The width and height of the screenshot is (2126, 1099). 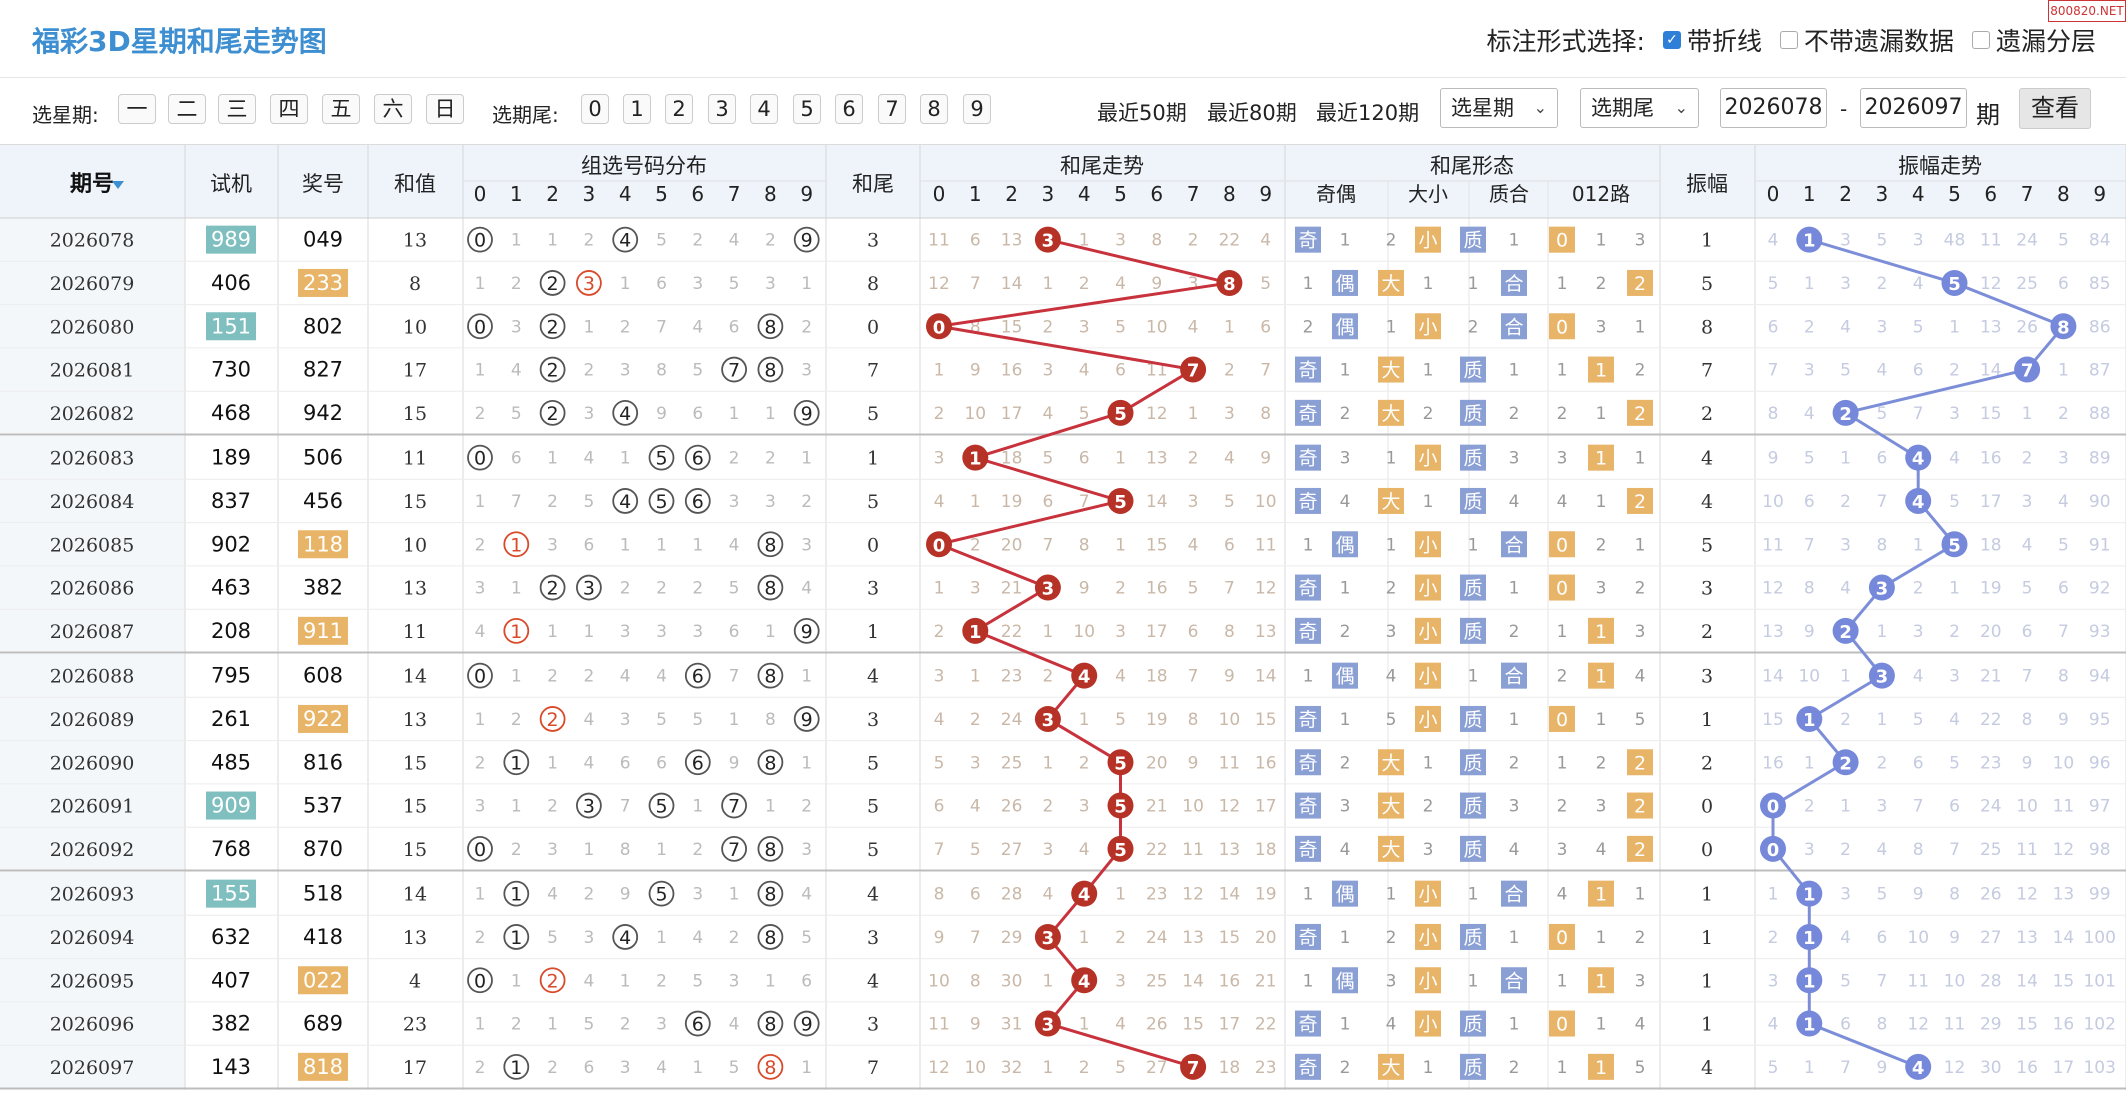 What do you see at coordinates (323, 849) in the screenshot?
I see `win-number: 870` at bounding box center [323, 849].